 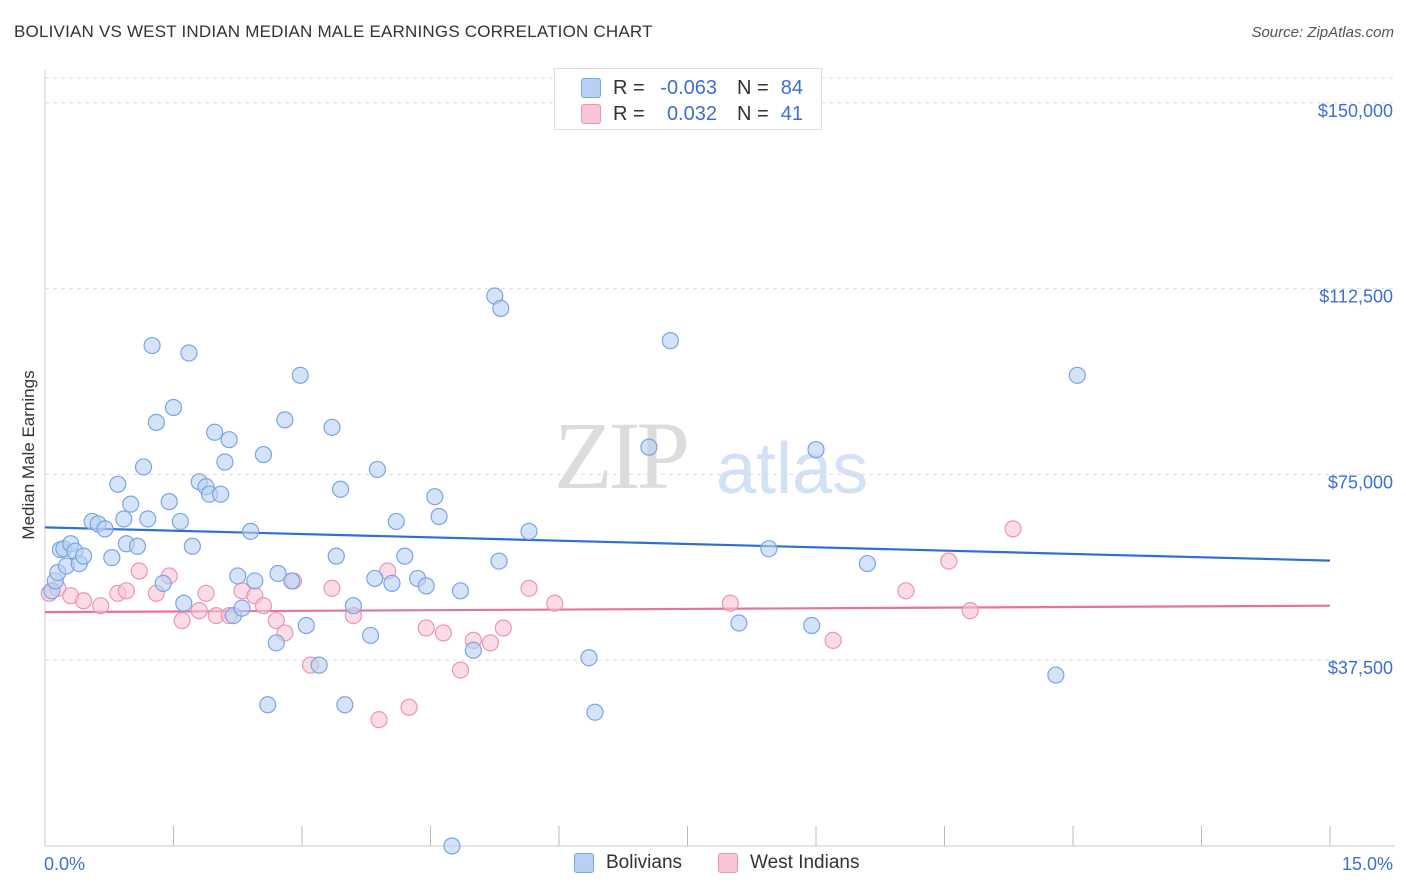 I want to click on y-tick-label: $37,500, so click(x=1360, y=668).